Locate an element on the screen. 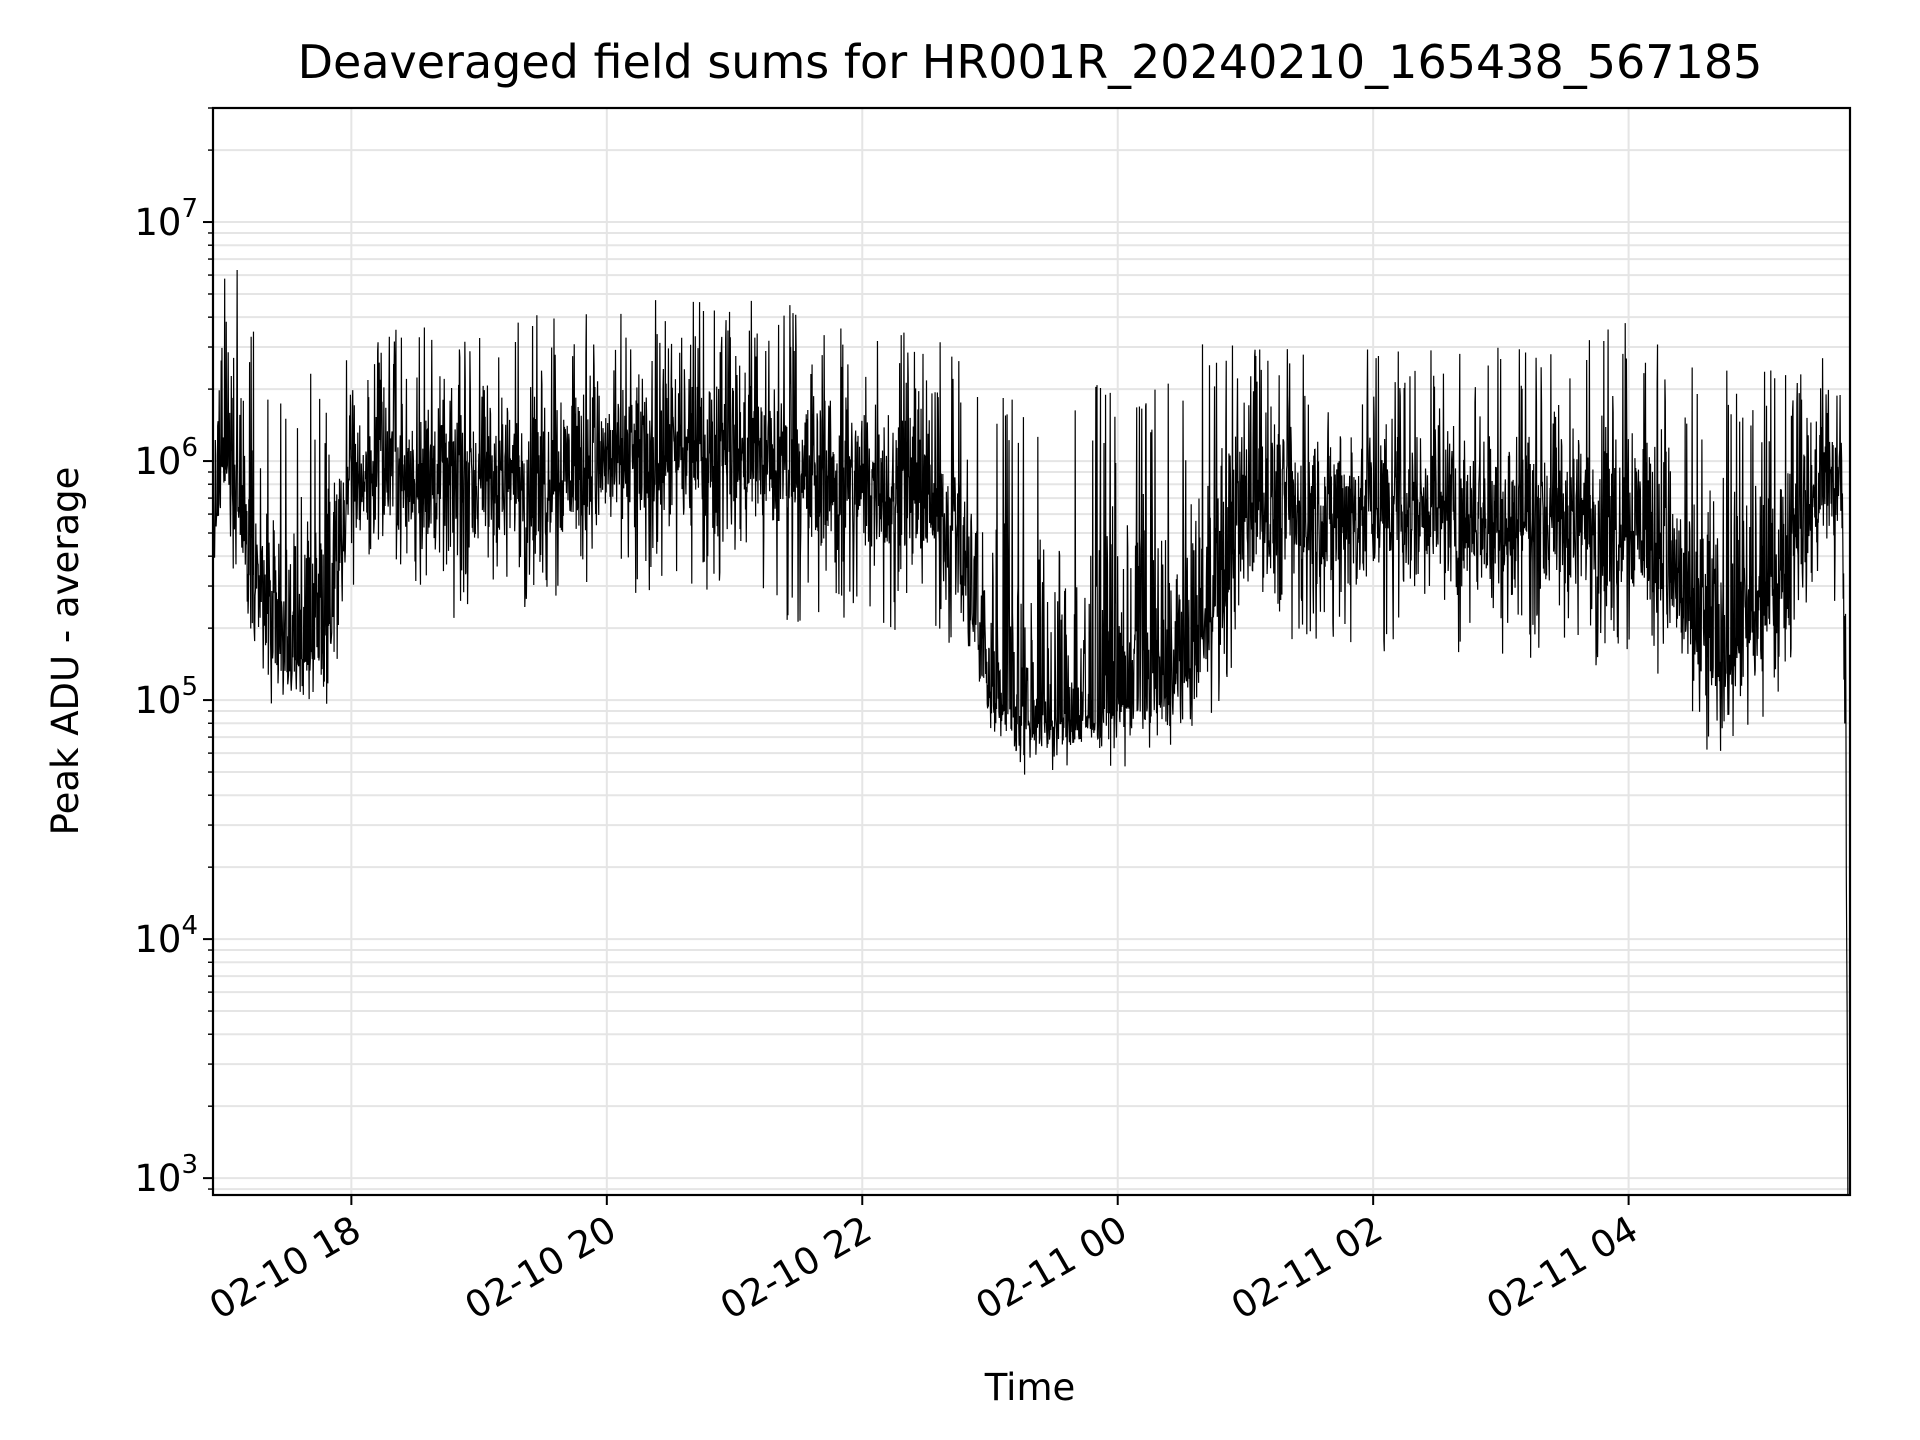 Image resolution: width=1920 pixels, height=1440 pixels. y-axis-label: Peak ADU - average is located at coordinates (65, 651).